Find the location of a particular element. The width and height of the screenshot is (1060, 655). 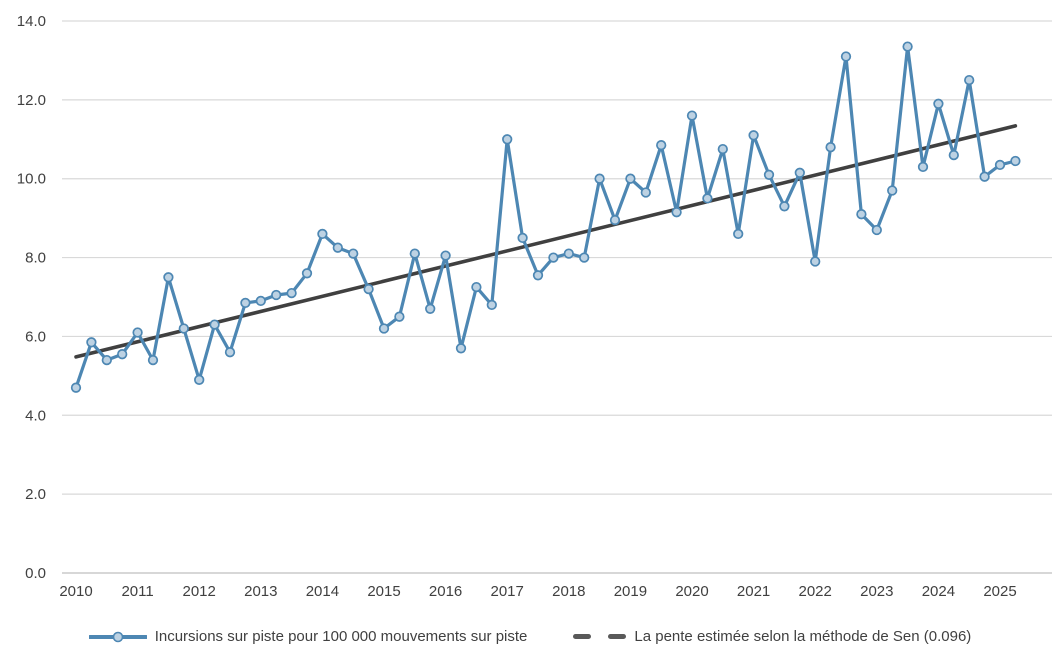

x-axis-tick-label: 2019 is located at coordinates (630, 591).